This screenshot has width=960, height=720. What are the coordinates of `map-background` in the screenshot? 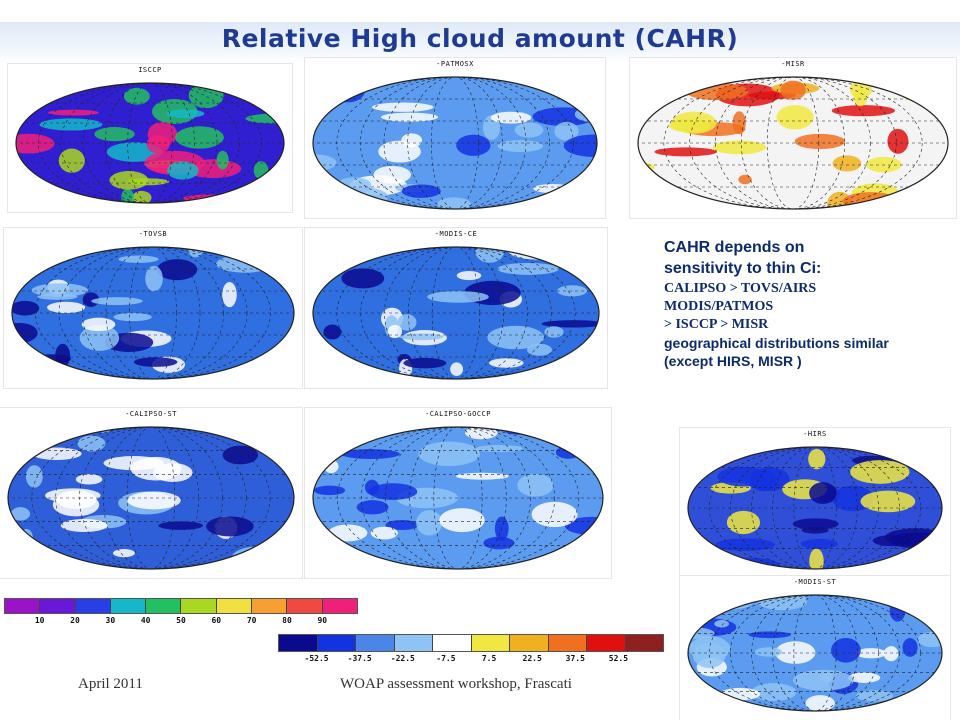 It's located at (458, 498).